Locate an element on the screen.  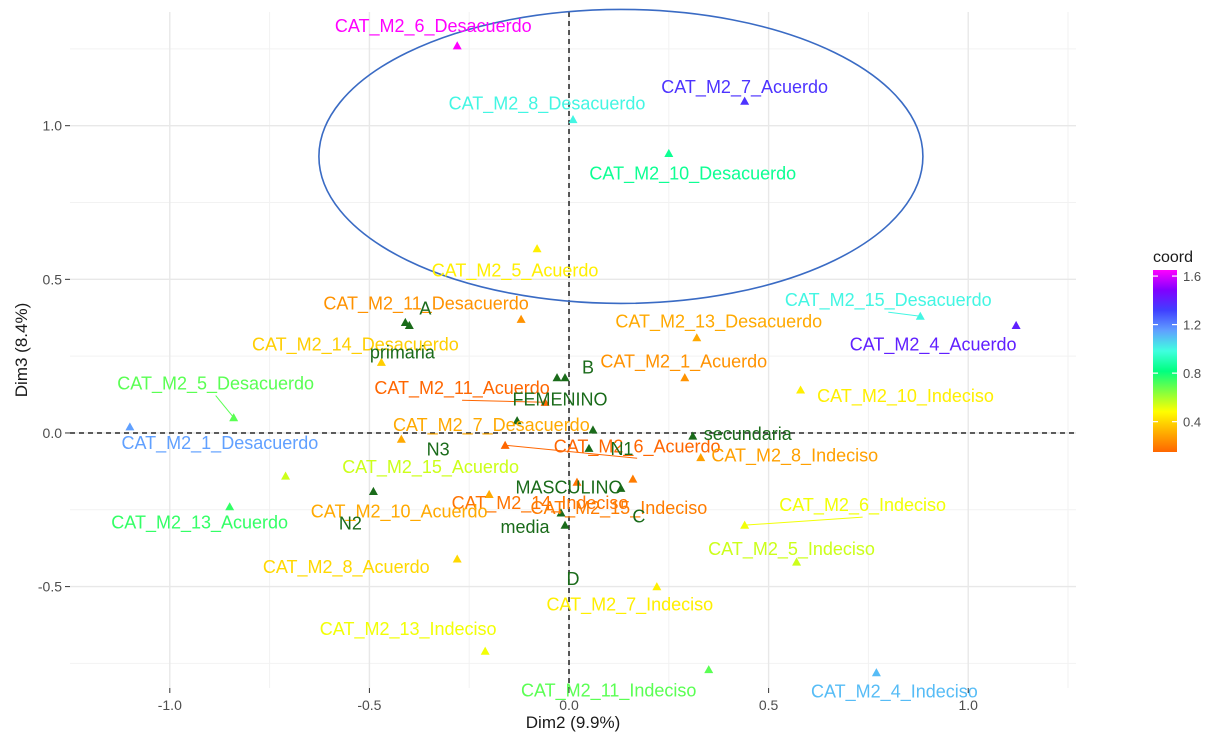
x-tick-label: -0.5 is located at coordinates (369, 705).